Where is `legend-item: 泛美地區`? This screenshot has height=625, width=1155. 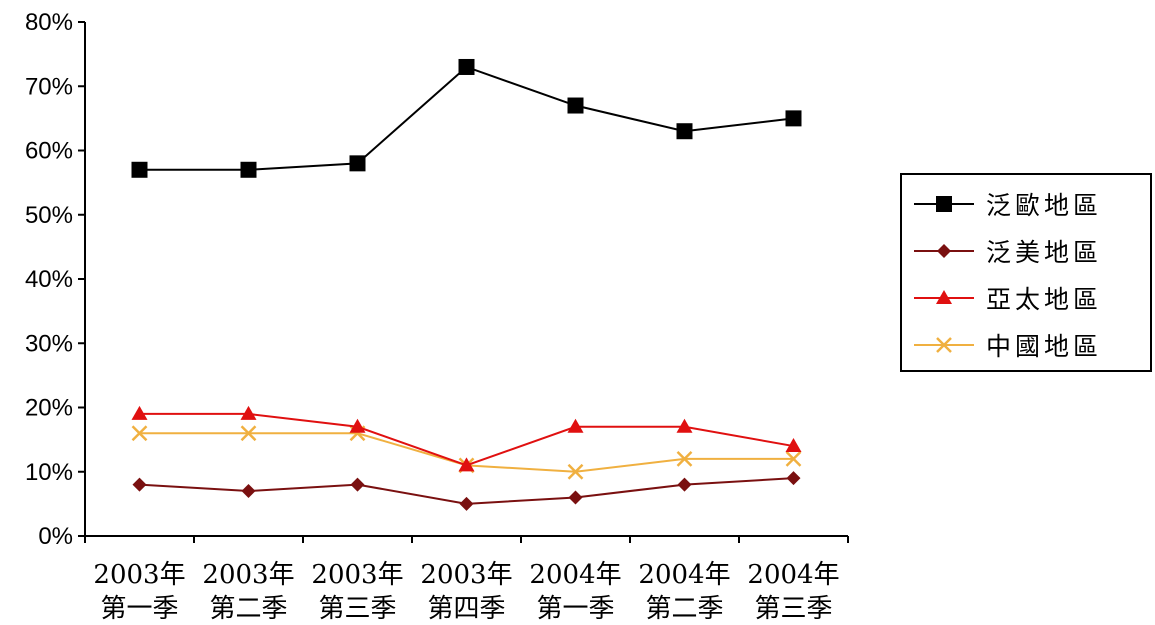 legend-item: 泛美地區 is located at coordinates (1007, 251).